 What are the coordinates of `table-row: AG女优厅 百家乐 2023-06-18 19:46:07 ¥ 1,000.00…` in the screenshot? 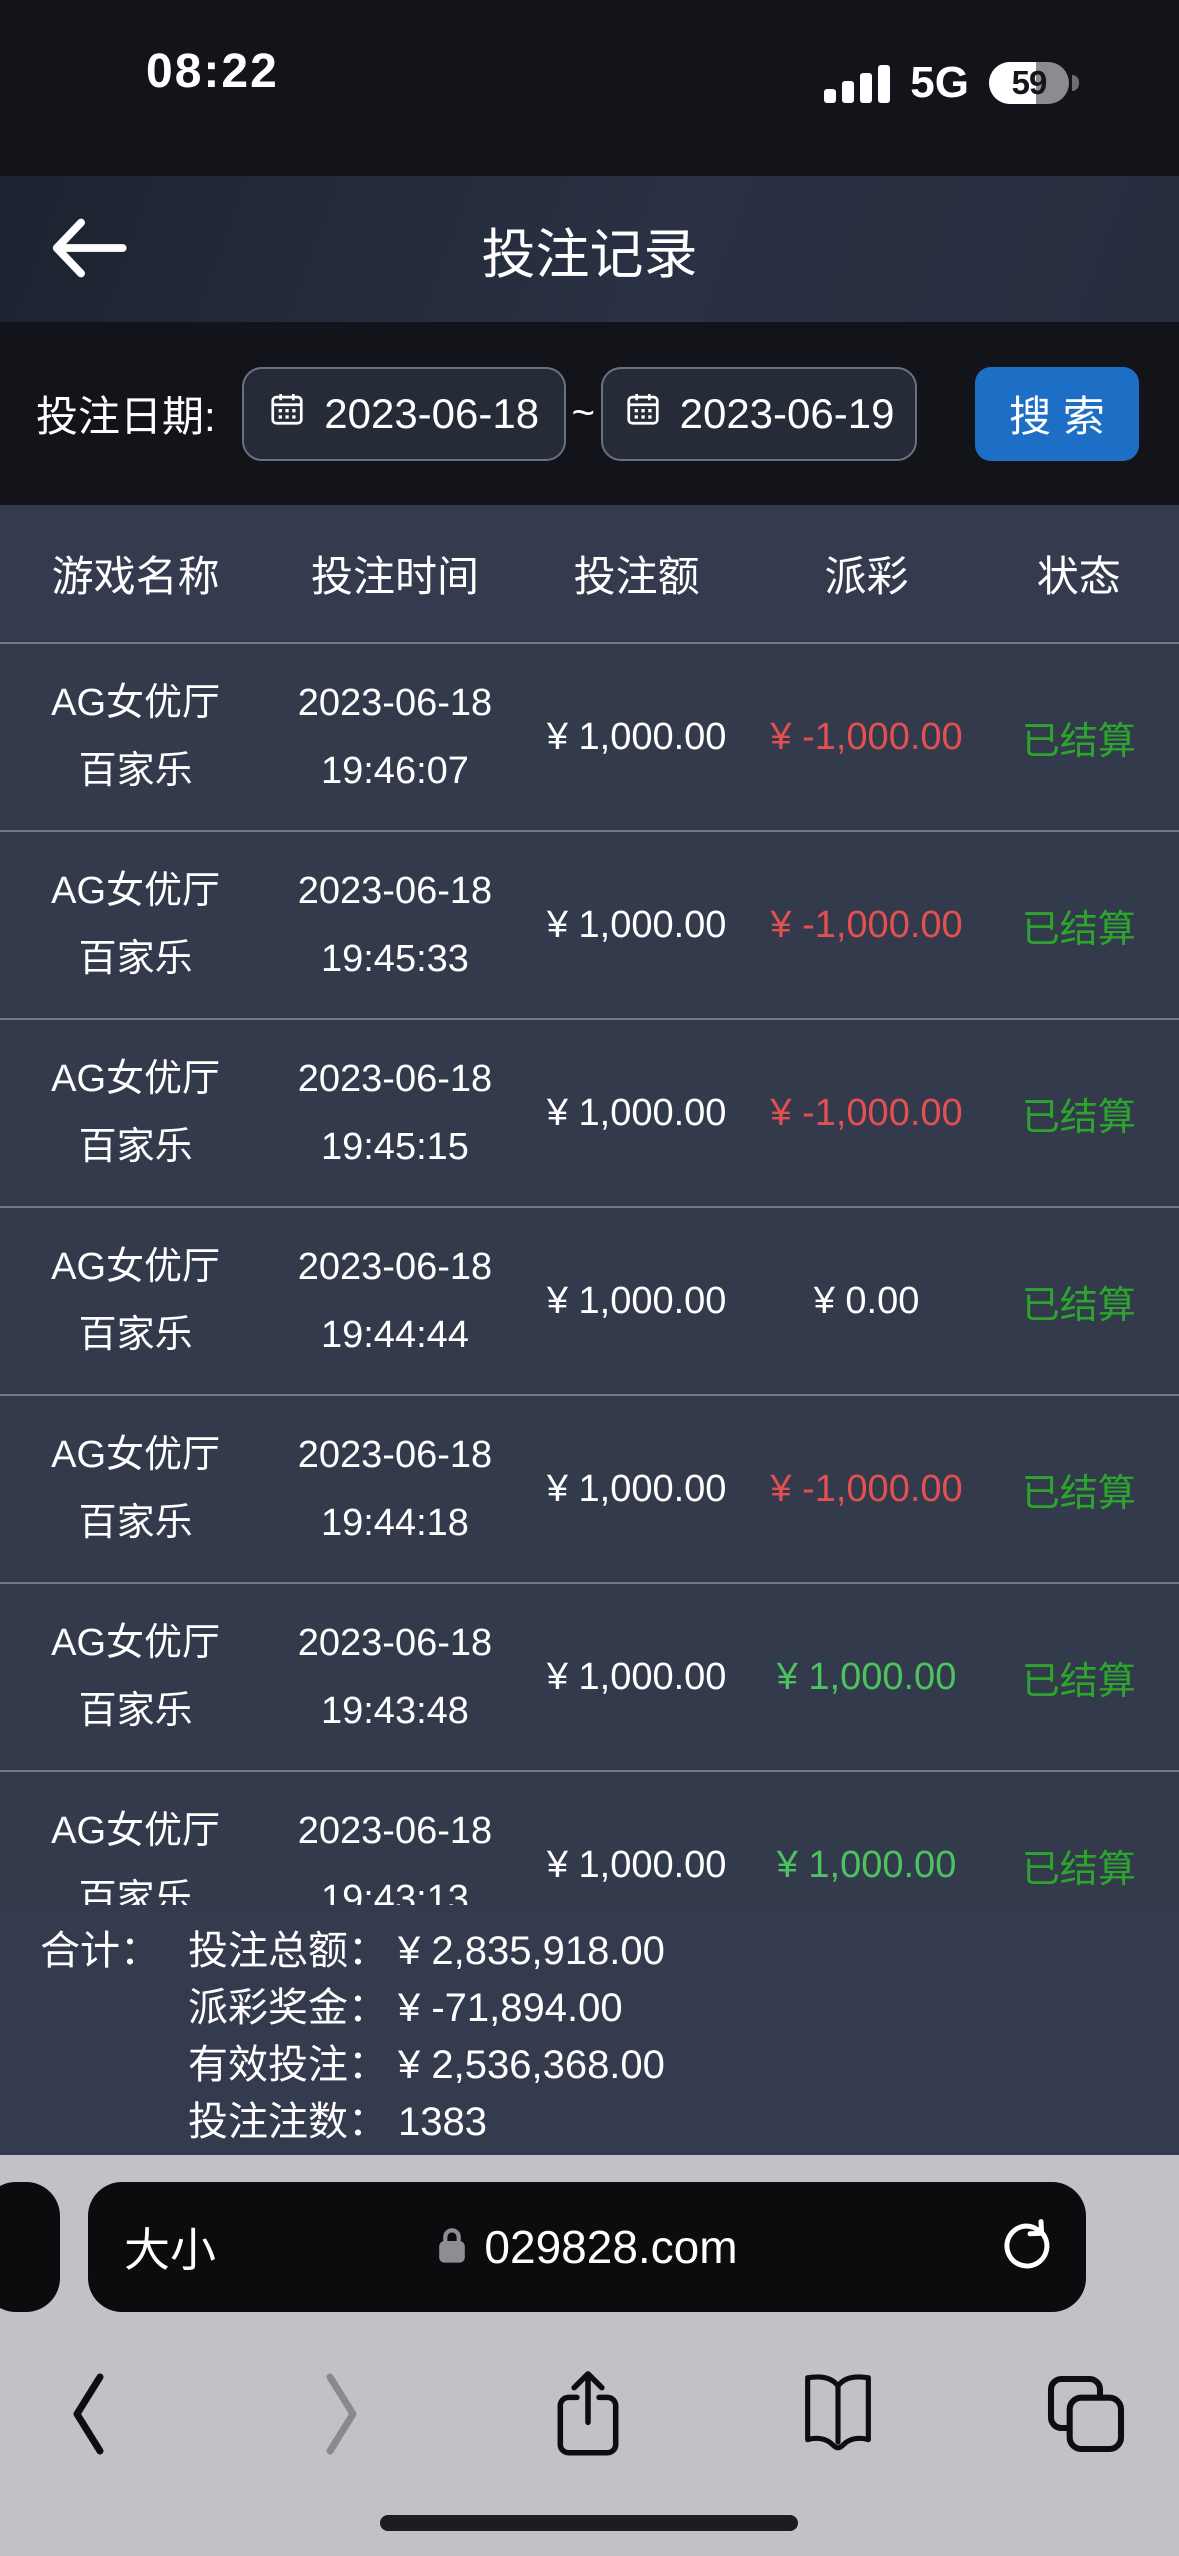 It's located at (589, 736).